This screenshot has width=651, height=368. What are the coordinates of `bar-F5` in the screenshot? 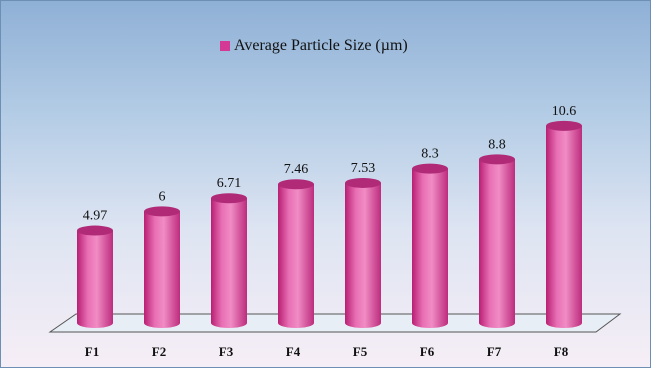 It's located at (363, 252).